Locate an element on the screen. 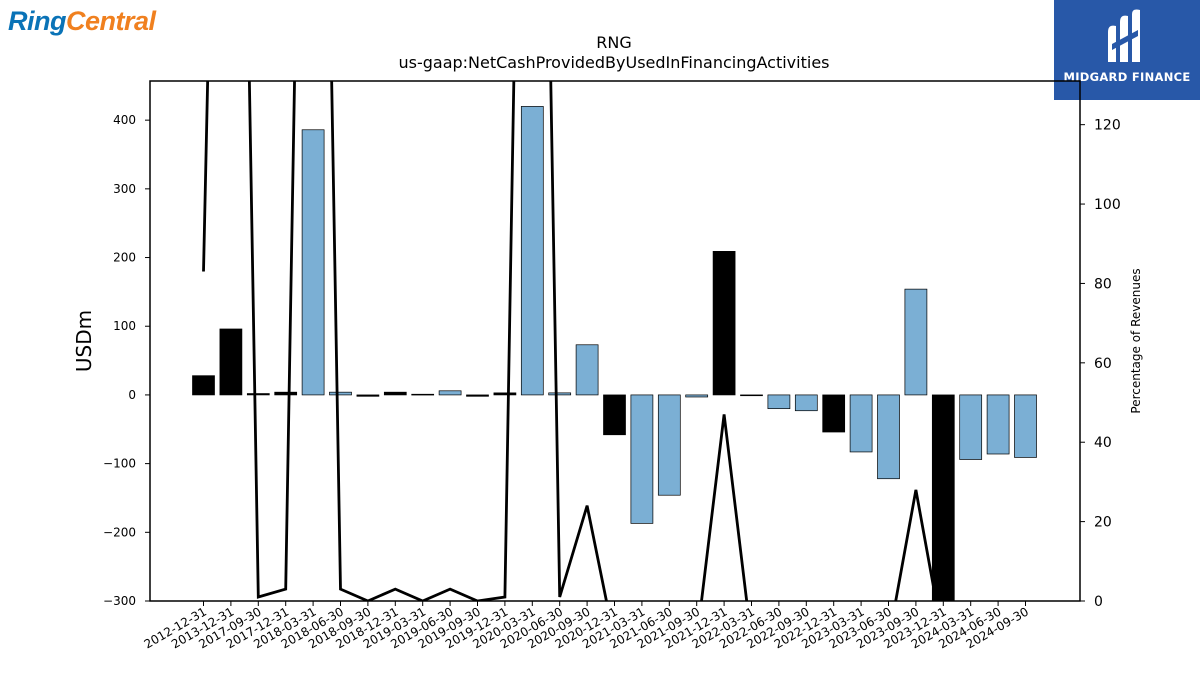 Image resolution: width=1200 pixels, height=675 pixels. y-tick-label: −200 is located at coordinates (119, 532).